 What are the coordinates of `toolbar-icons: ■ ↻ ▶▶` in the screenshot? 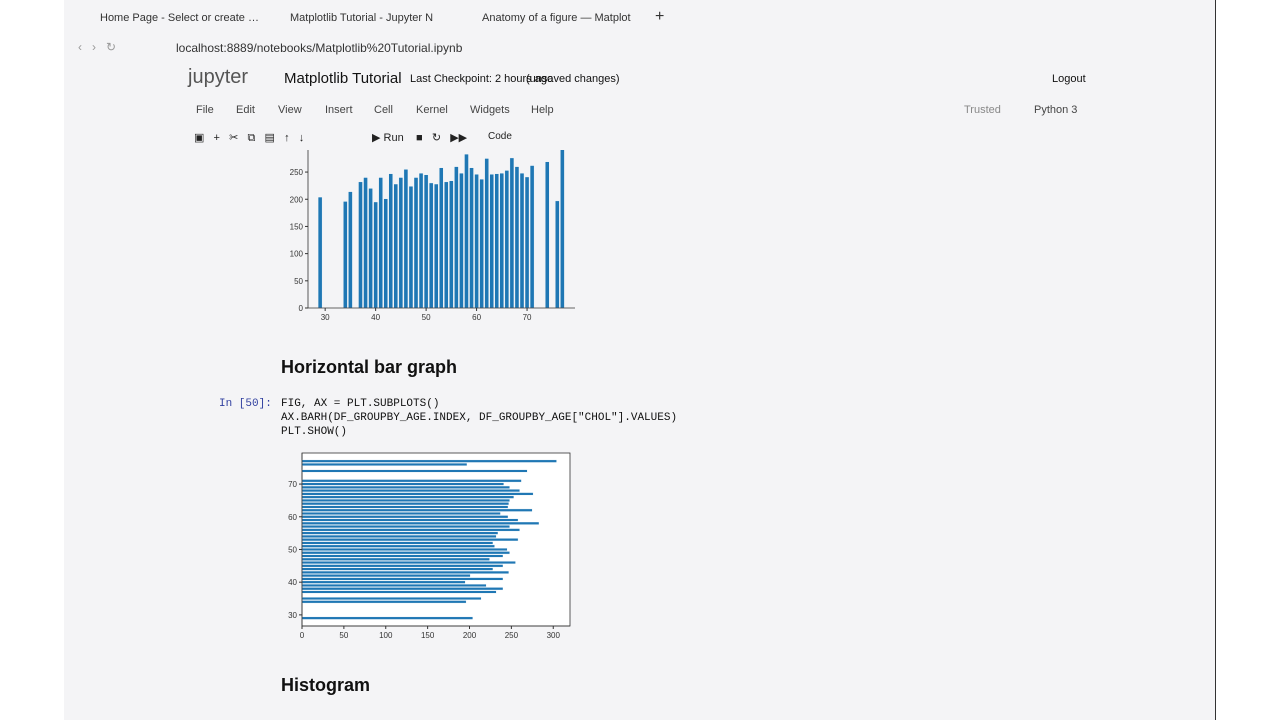 It's located at (442, 138).